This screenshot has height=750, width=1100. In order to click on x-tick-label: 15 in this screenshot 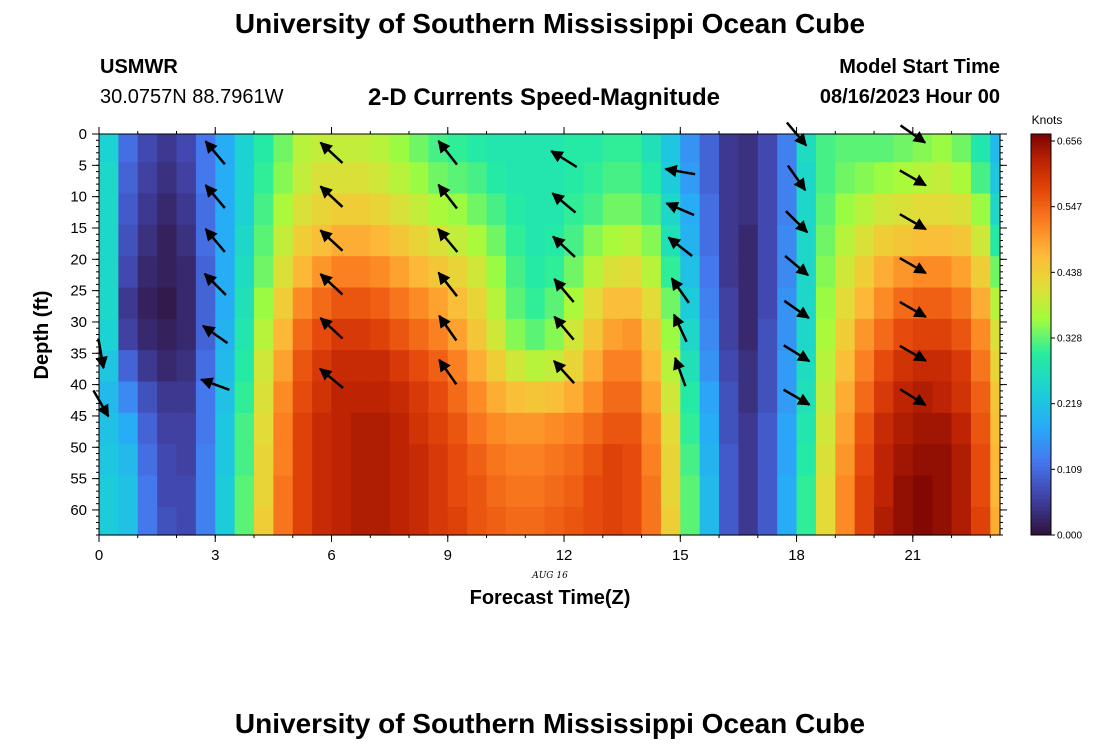, I will do `click(680, 555)`.